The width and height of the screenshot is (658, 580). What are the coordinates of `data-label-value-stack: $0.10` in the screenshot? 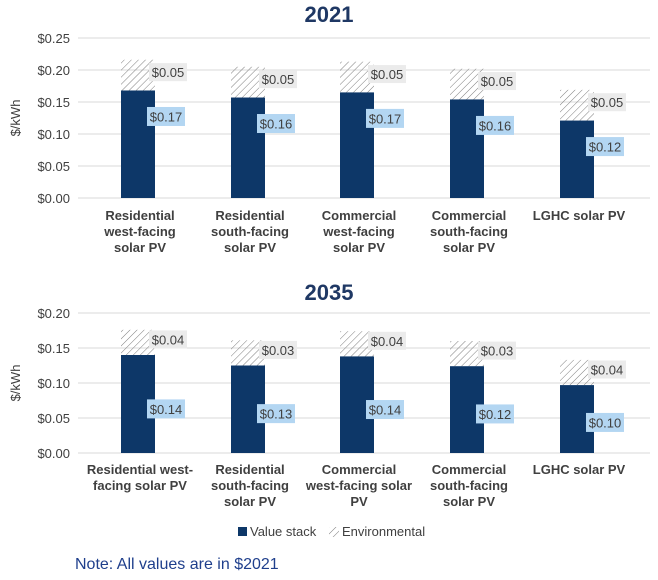 It's located at (605, 422).